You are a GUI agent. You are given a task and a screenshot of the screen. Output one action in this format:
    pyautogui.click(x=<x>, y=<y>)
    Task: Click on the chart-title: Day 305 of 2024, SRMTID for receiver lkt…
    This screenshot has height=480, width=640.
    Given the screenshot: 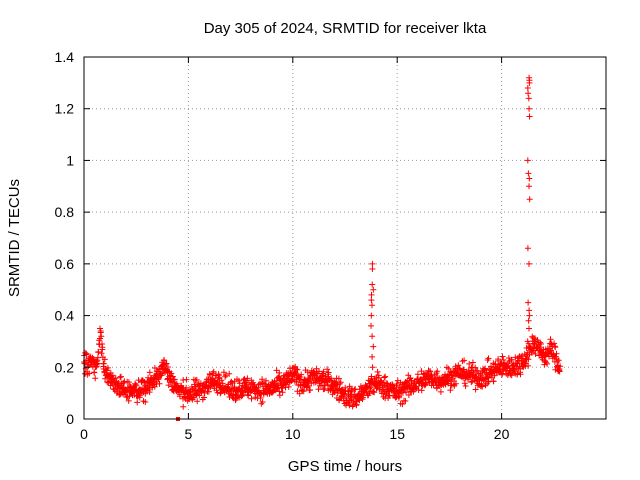 What is the action you would take?
    pyautogui.click(x=345, y=28)
    